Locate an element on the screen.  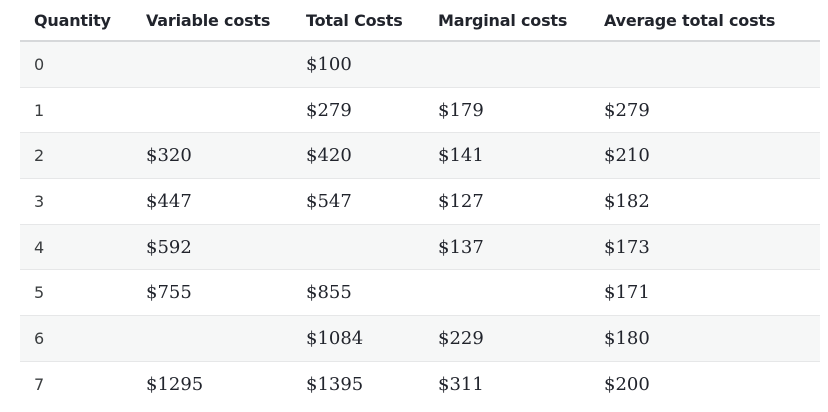
cell-total-costs: $855 is located at coordinates (358, 293).